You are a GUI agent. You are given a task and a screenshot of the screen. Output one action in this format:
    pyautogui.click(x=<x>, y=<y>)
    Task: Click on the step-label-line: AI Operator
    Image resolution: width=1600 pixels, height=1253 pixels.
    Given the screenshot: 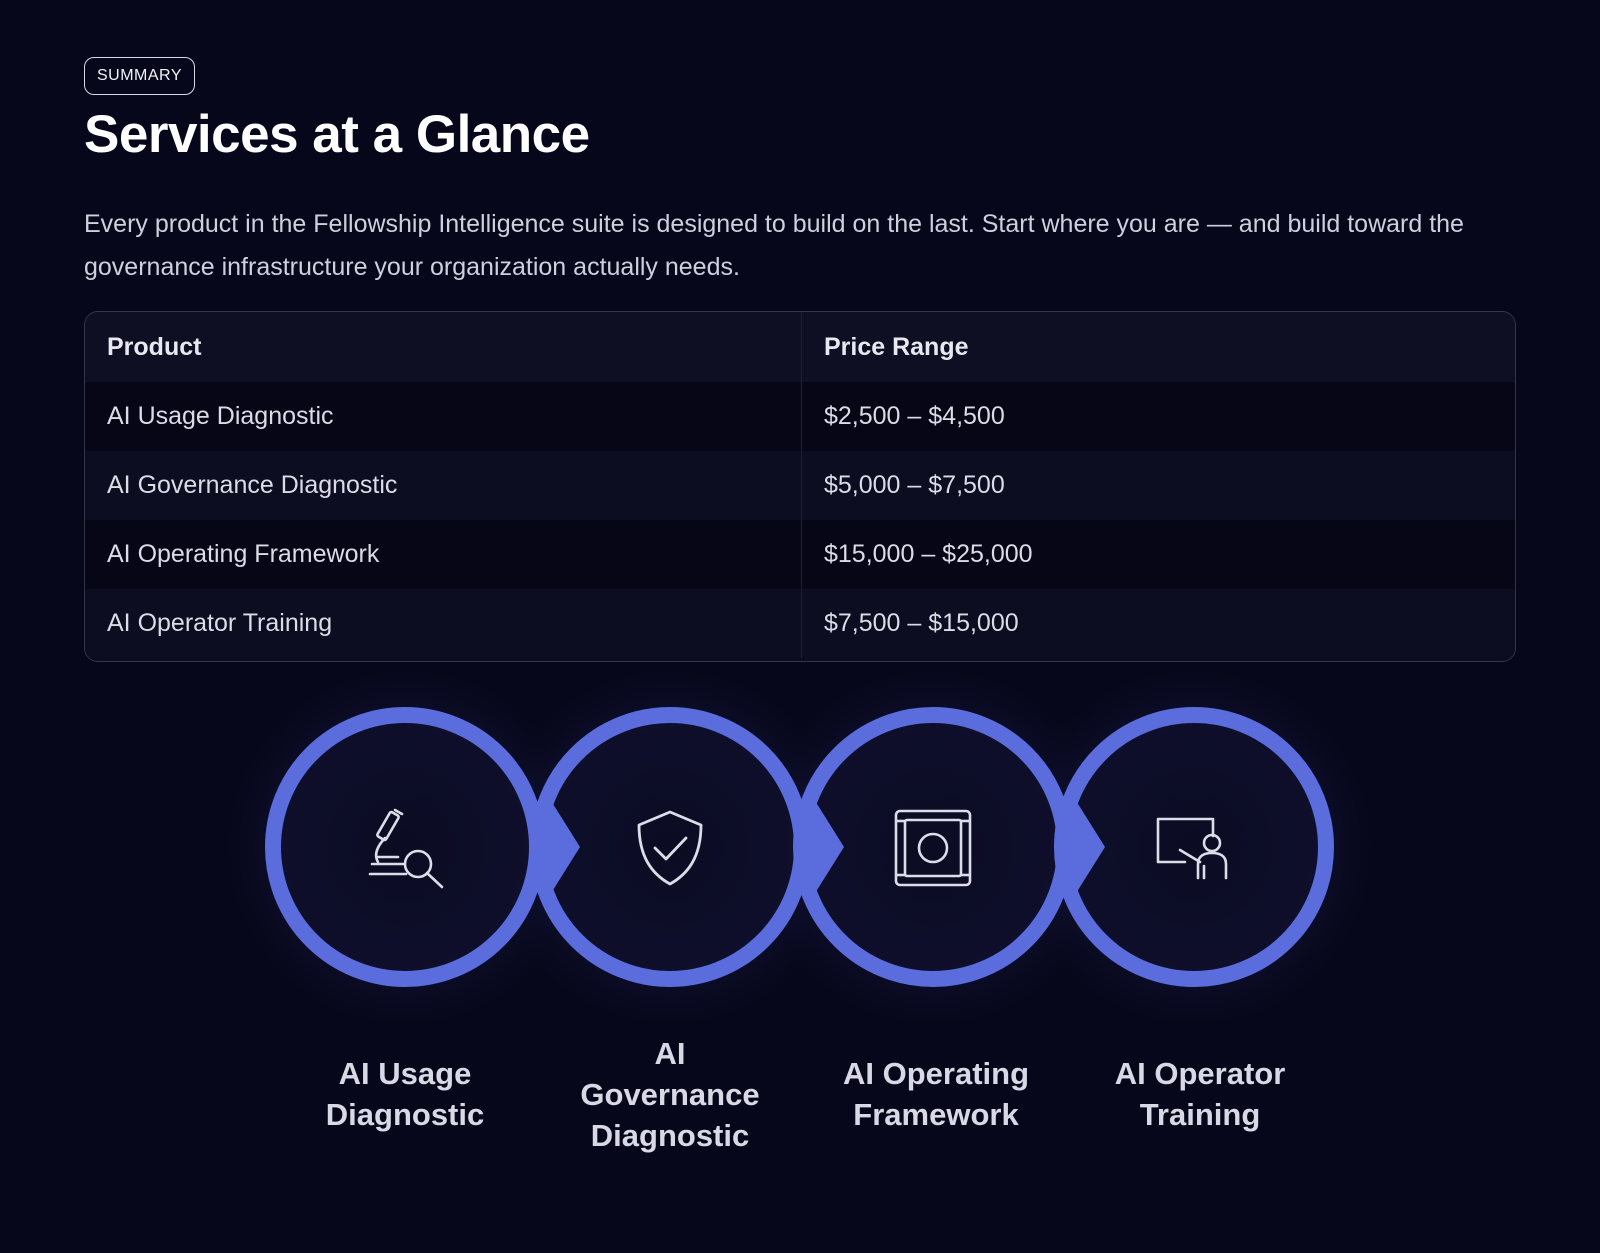 What is the action you would take?
    pyautogui.click(x=1200, y=1073)
    